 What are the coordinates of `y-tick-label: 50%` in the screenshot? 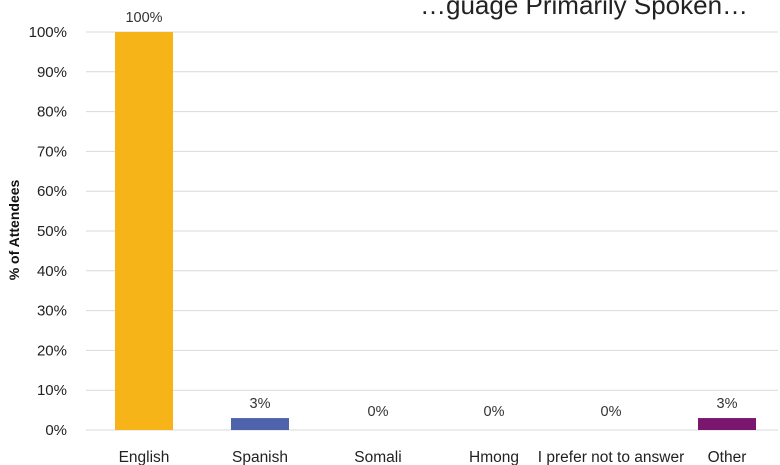 It's located at (52, 231).